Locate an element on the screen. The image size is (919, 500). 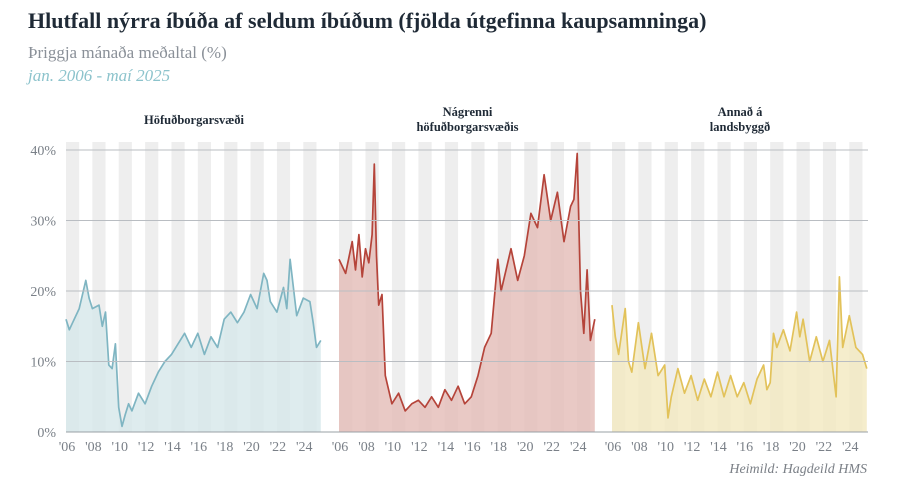
chart-subtitle: Þriggja mánaða meðaltal (%) is located at coordinates (127, 52).